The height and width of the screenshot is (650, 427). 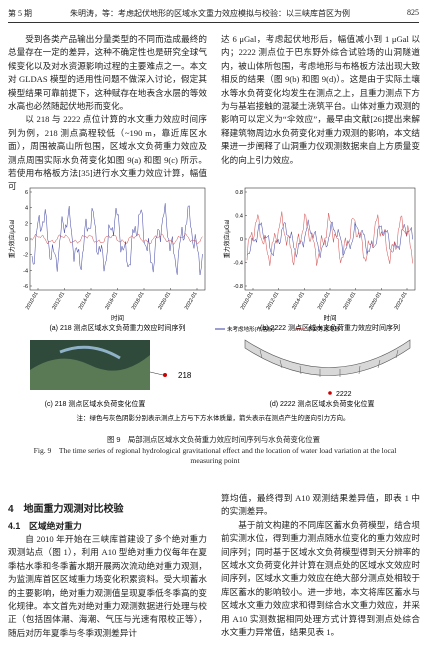 I want to click on section-title: 4 地面重力观测对比校验, so click(x=66, y=509).